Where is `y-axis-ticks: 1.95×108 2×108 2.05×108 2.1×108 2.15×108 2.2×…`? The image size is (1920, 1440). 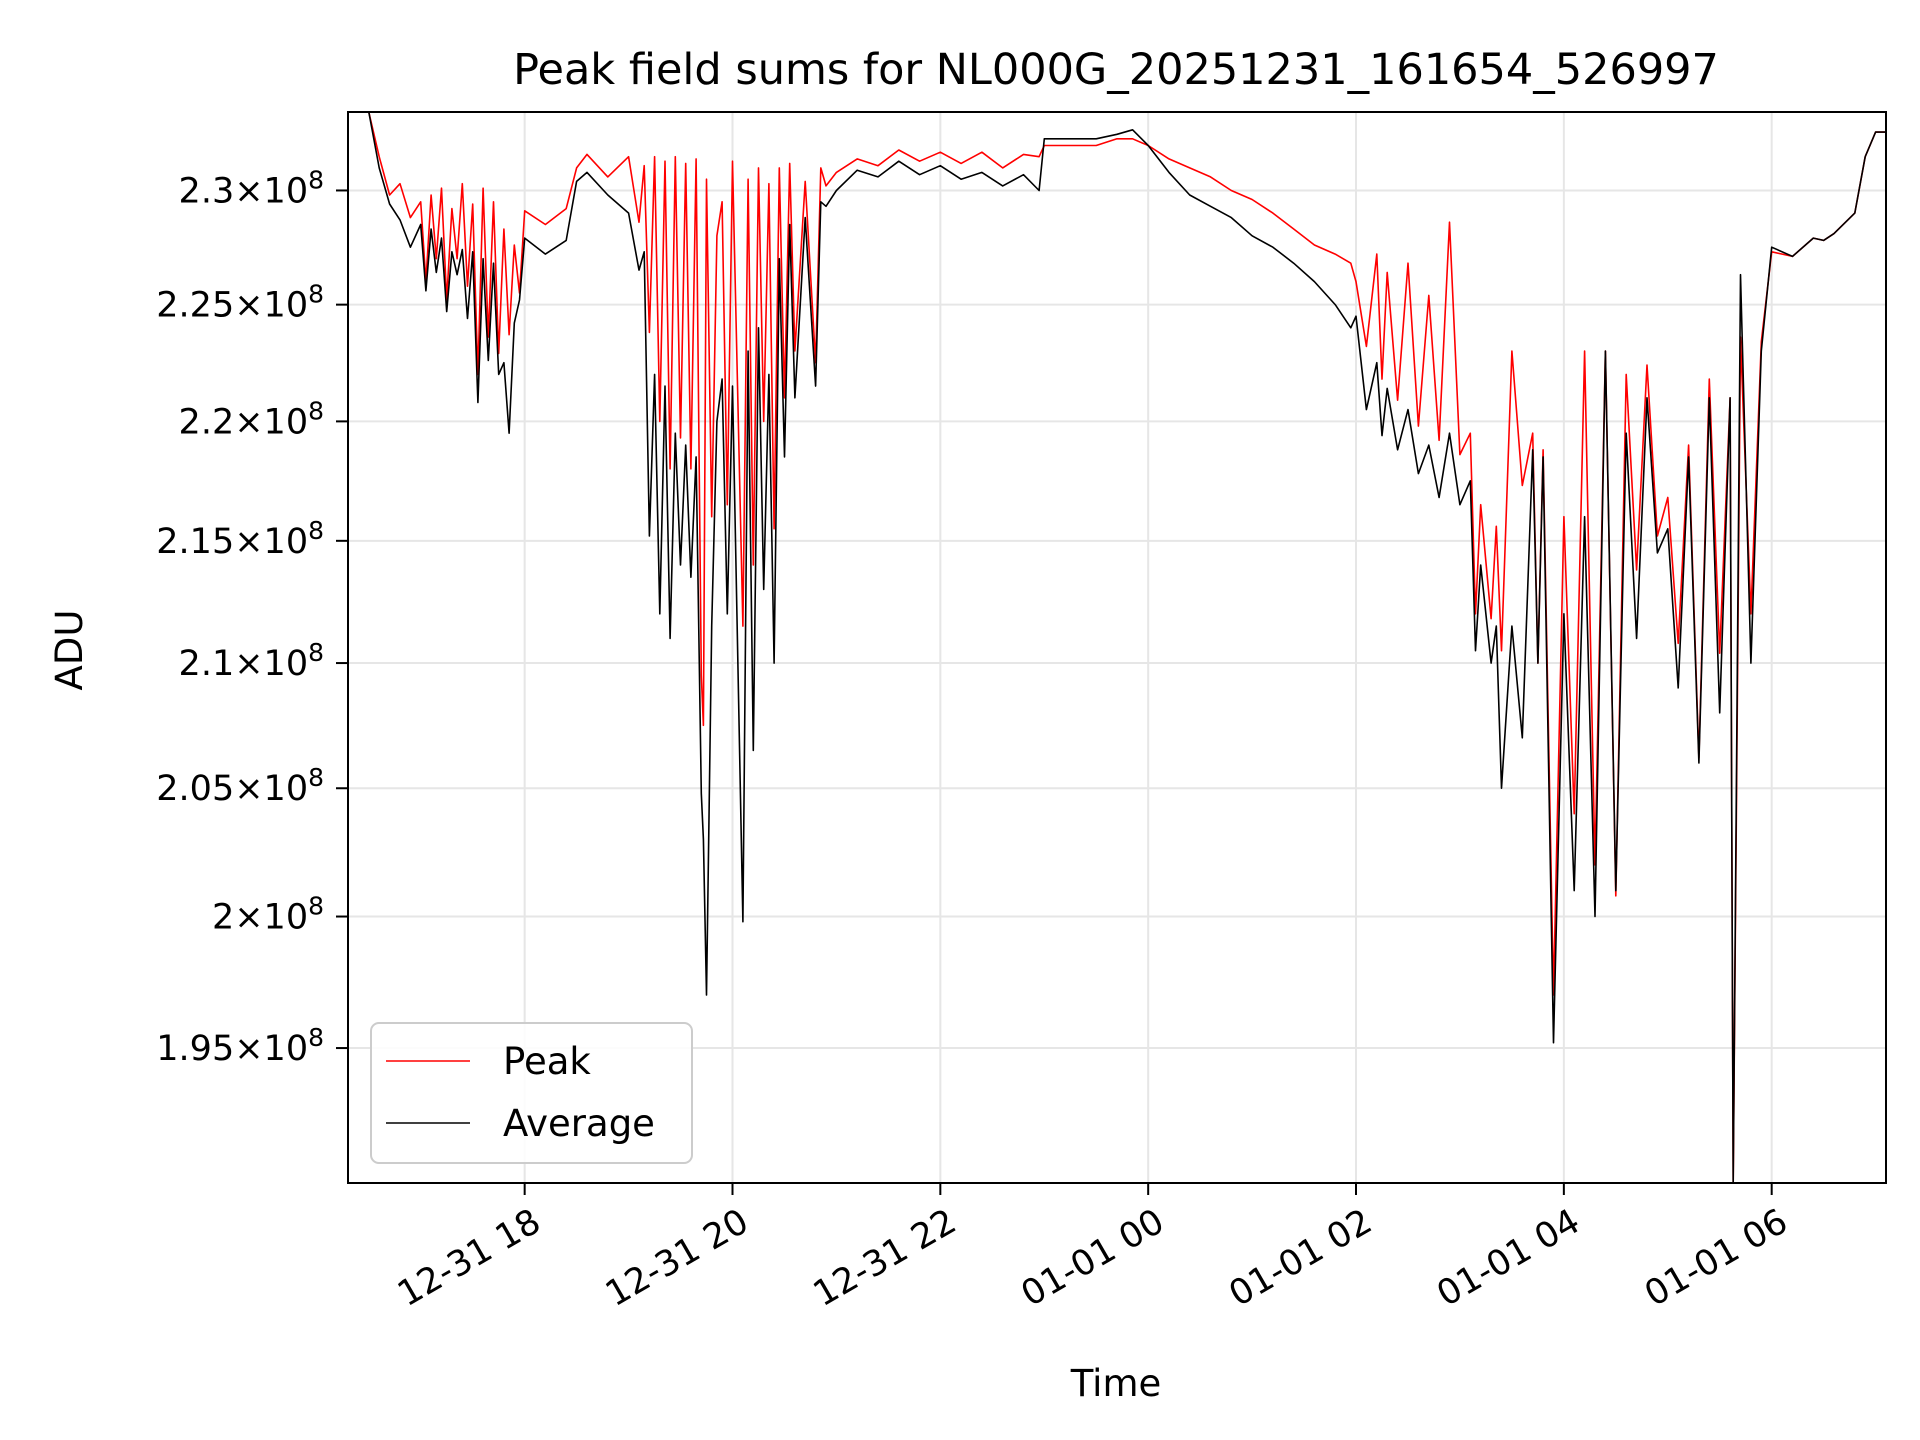
y-axis-ticks: 1.95×108 2×108 2.05×108 2.1×108 2.15×108 2.2×… is located at coordinates (252, 617).